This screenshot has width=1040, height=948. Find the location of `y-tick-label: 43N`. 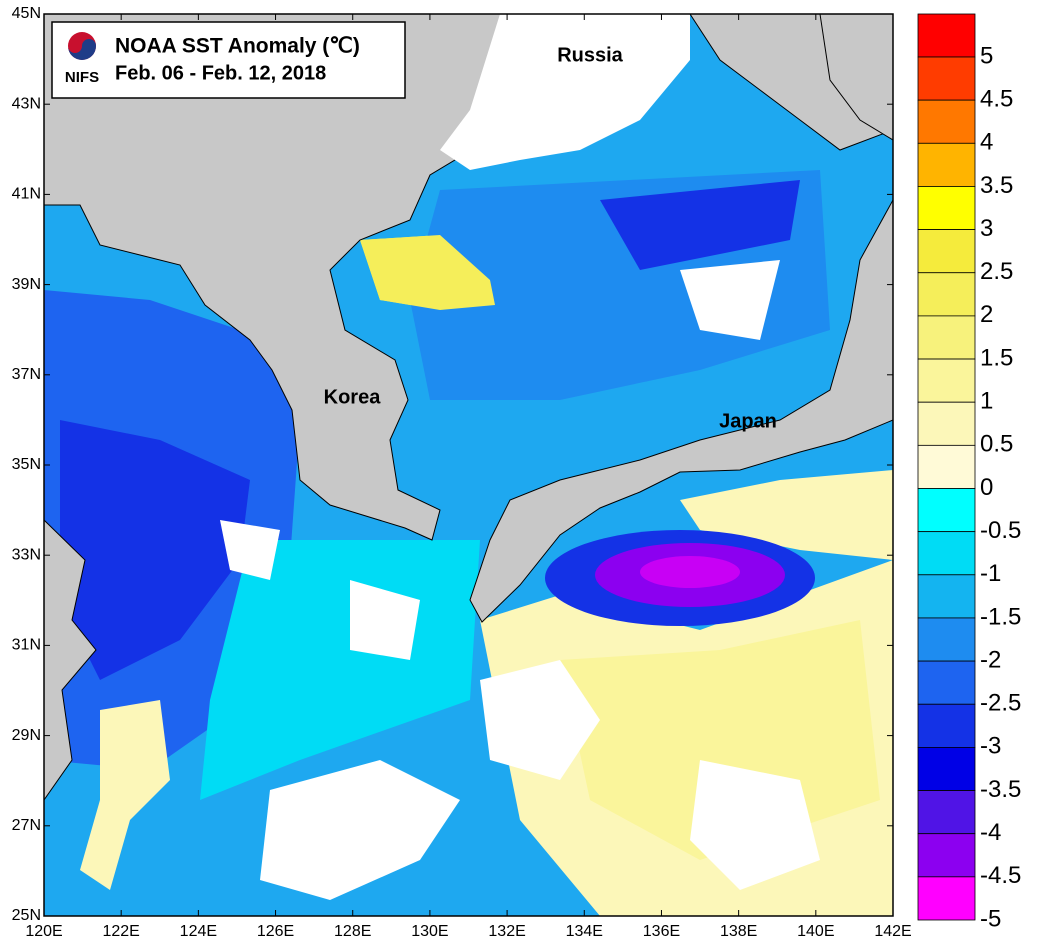

y-tick-label: 43N is located at coordinates (26, 103).